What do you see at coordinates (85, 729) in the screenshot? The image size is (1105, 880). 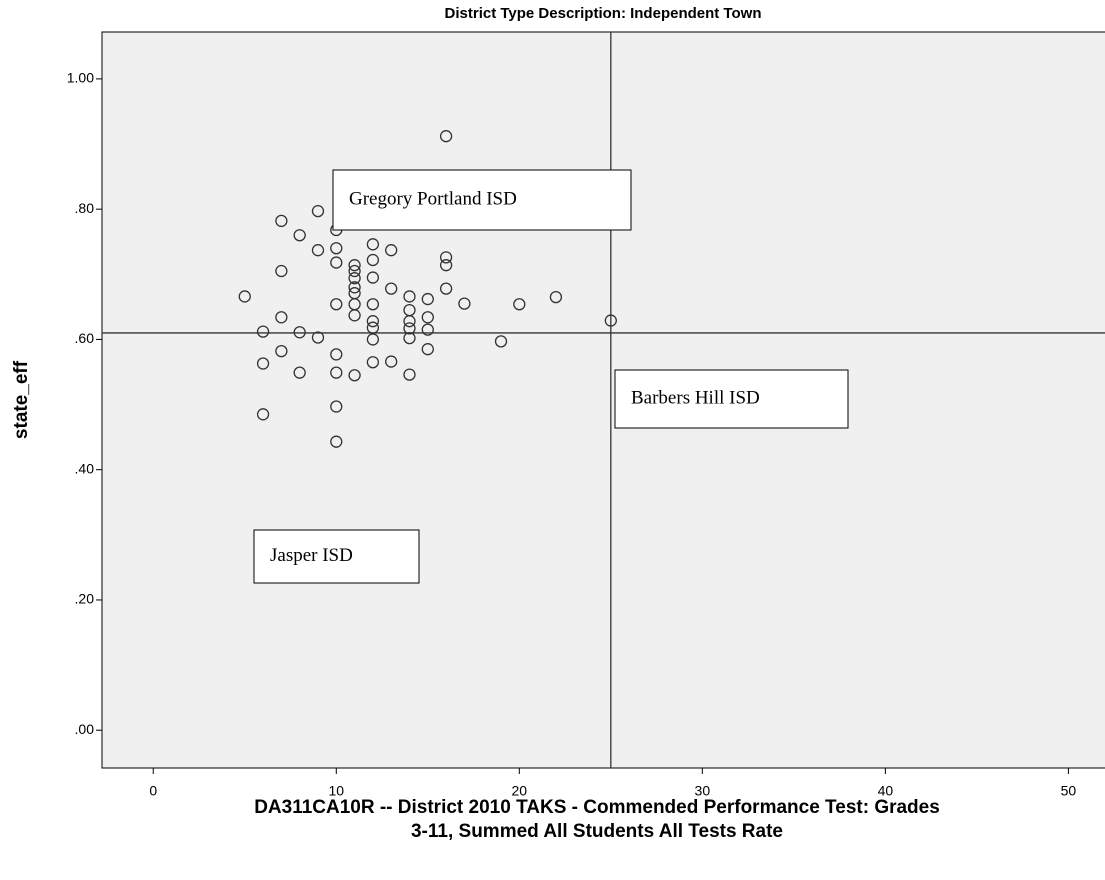 I see `y-tick-label: .00` at bounding box center [85, 729].